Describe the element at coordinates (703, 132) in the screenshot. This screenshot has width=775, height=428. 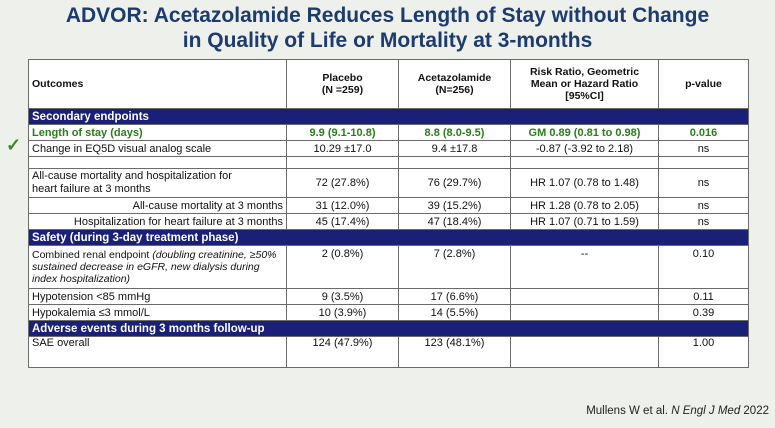
I see `cell-pvalue: 0.016` at that location.